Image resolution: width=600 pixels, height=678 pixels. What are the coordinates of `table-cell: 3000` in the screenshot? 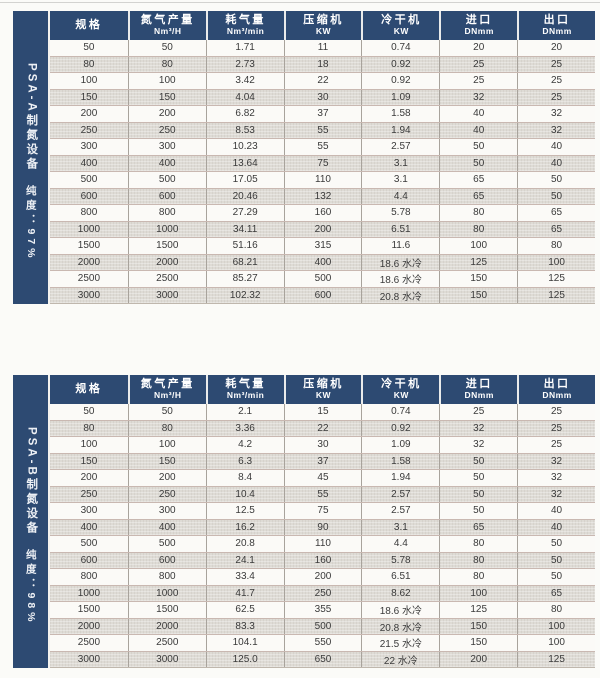 It's located at (89, 659).